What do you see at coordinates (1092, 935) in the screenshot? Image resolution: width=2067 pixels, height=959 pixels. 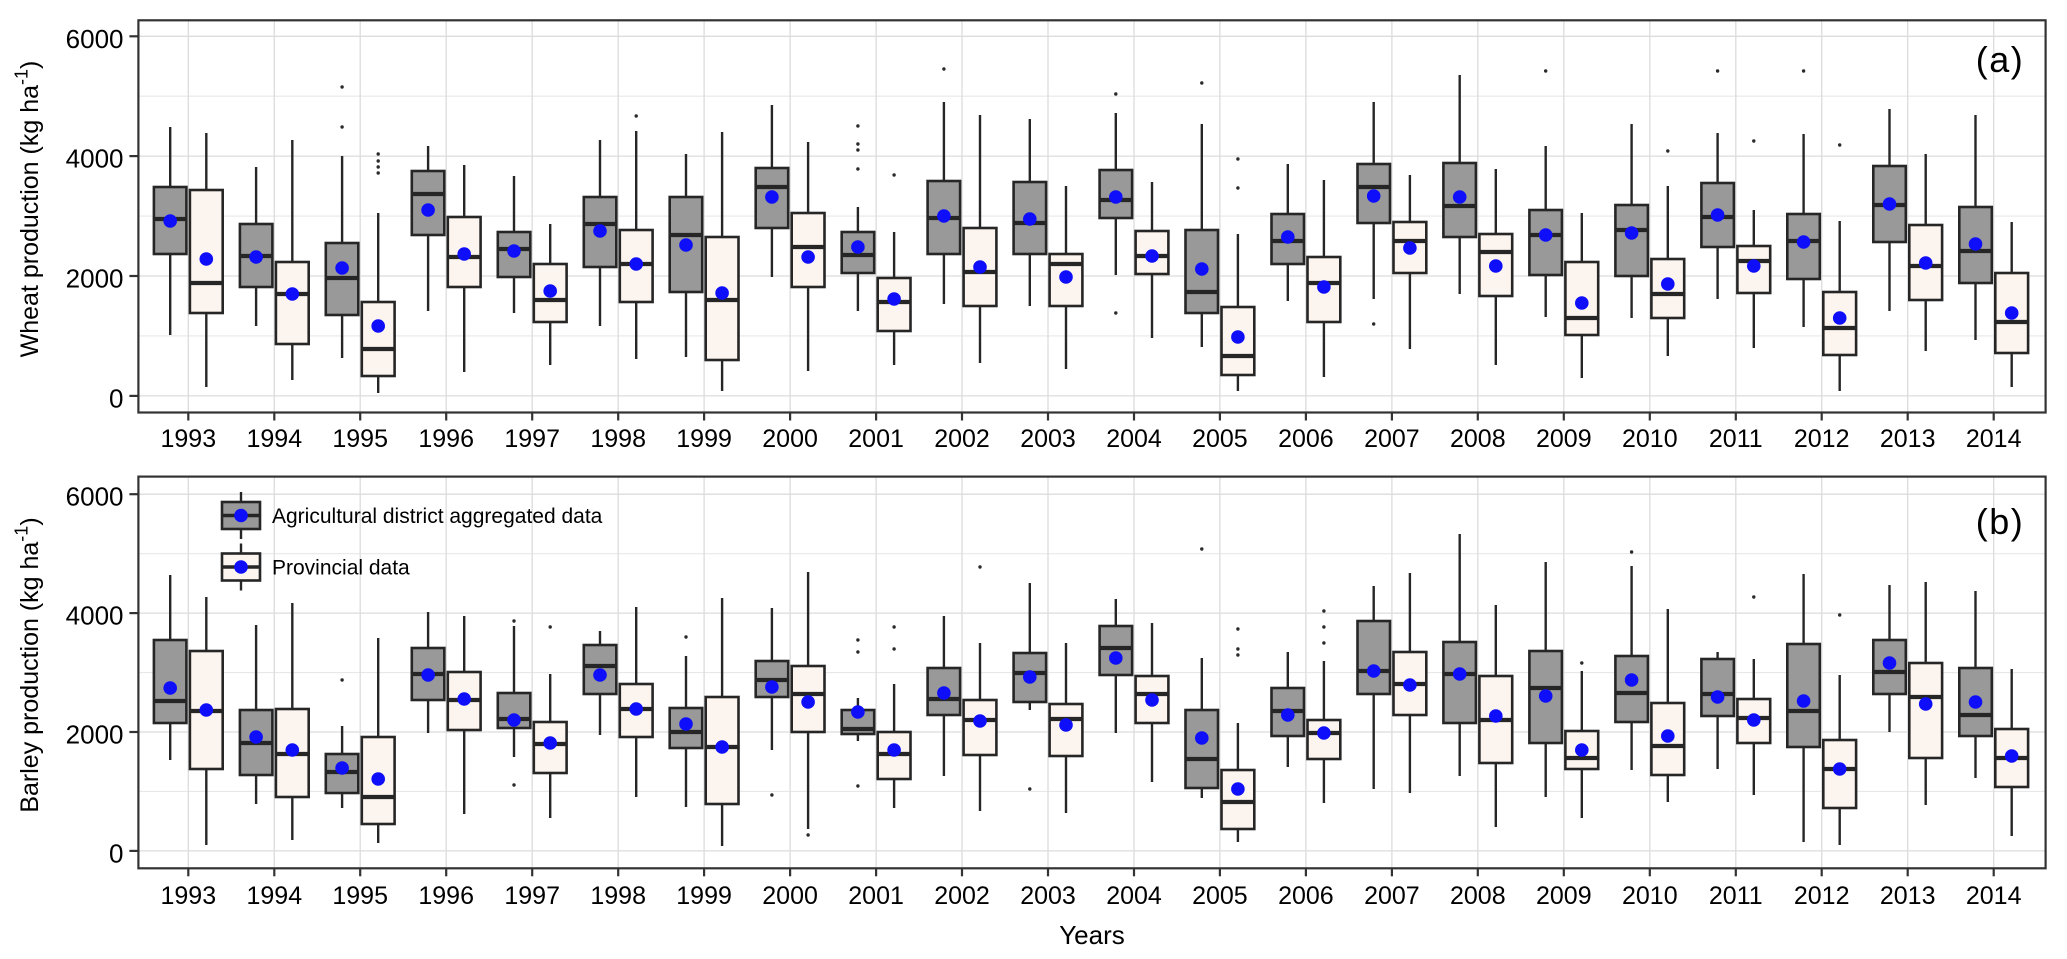 I see `svg-text: Years` at bounding box center [1092, 935].